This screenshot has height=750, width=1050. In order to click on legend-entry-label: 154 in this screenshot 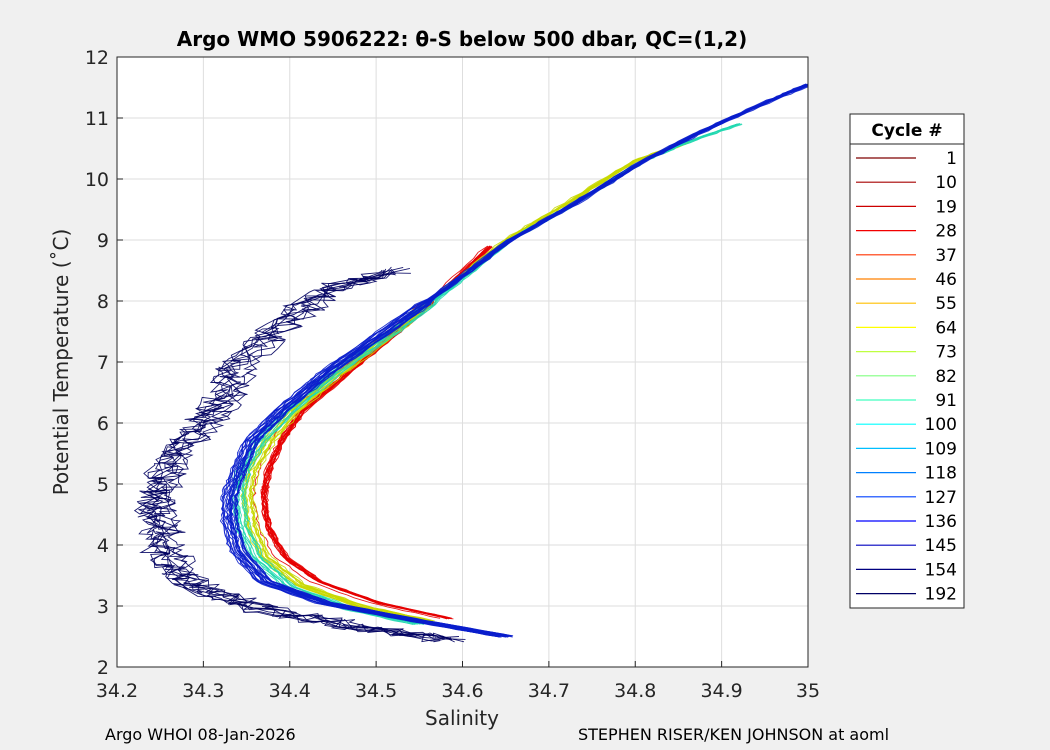, I will do `click(941, 570)`.